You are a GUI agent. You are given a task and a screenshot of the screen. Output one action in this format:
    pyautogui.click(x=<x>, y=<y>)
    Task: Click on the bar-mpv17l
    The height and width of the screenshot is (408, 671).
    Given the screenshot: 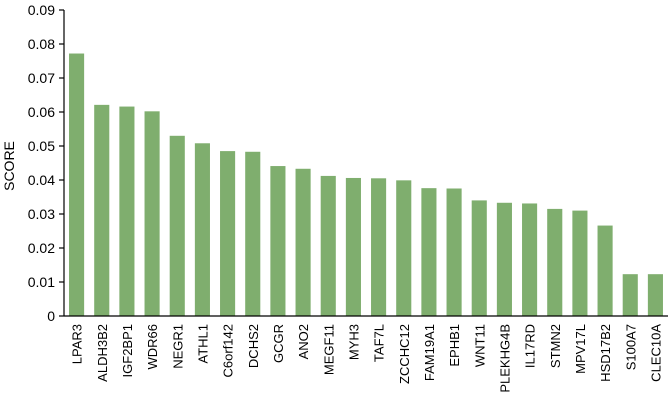 What is the action you would take?
    pyautogui.click(x=580, y=263)
    